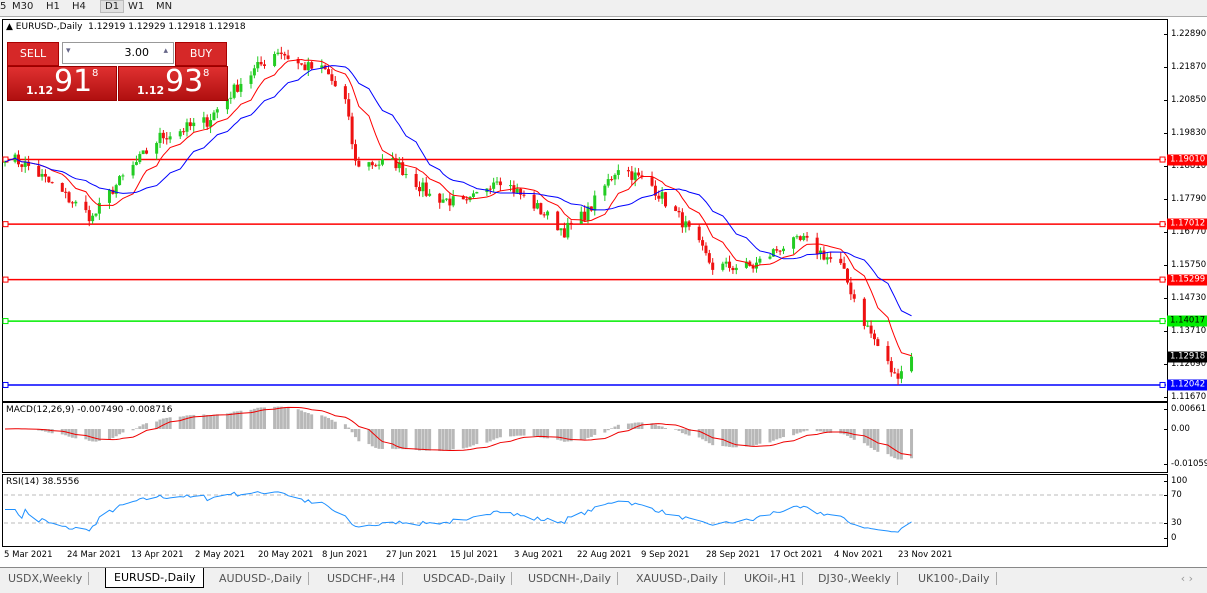 Image resolution: width=1207 pixels, height=593 pixels. I want to click on macd-tick-label: 0.00, so click(1180, 429).